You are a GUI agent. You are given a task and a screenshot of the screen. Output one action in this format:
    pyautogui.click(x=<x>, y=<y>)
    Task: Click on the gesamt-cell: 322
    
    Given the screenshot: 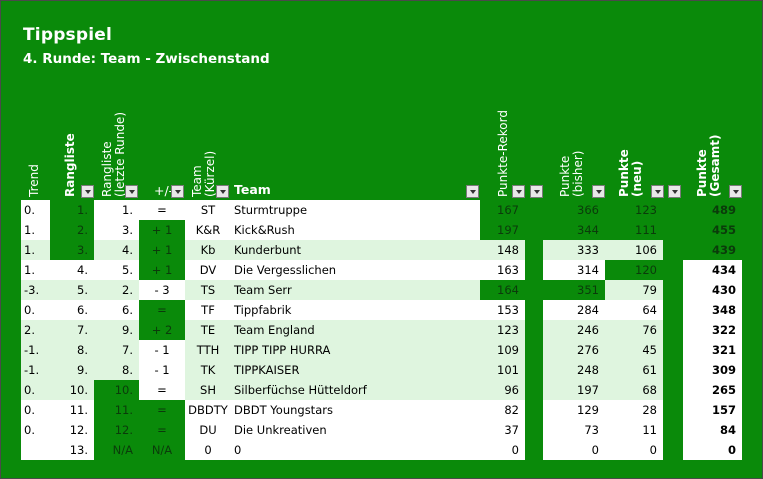 What is the action you would take?
    pyautogui.click(x=712, y=330)
    